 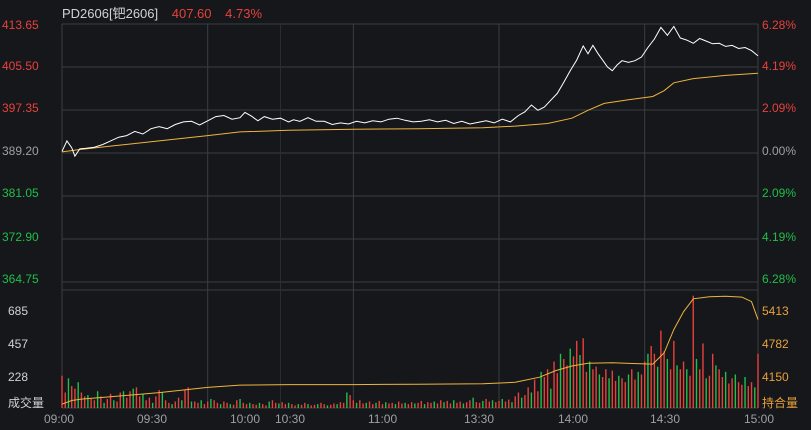 What do you see at coordinates (775, 311) in the screenshot?
I see `open-interest-axis-label: 5413` at bounding box center [775, 311].